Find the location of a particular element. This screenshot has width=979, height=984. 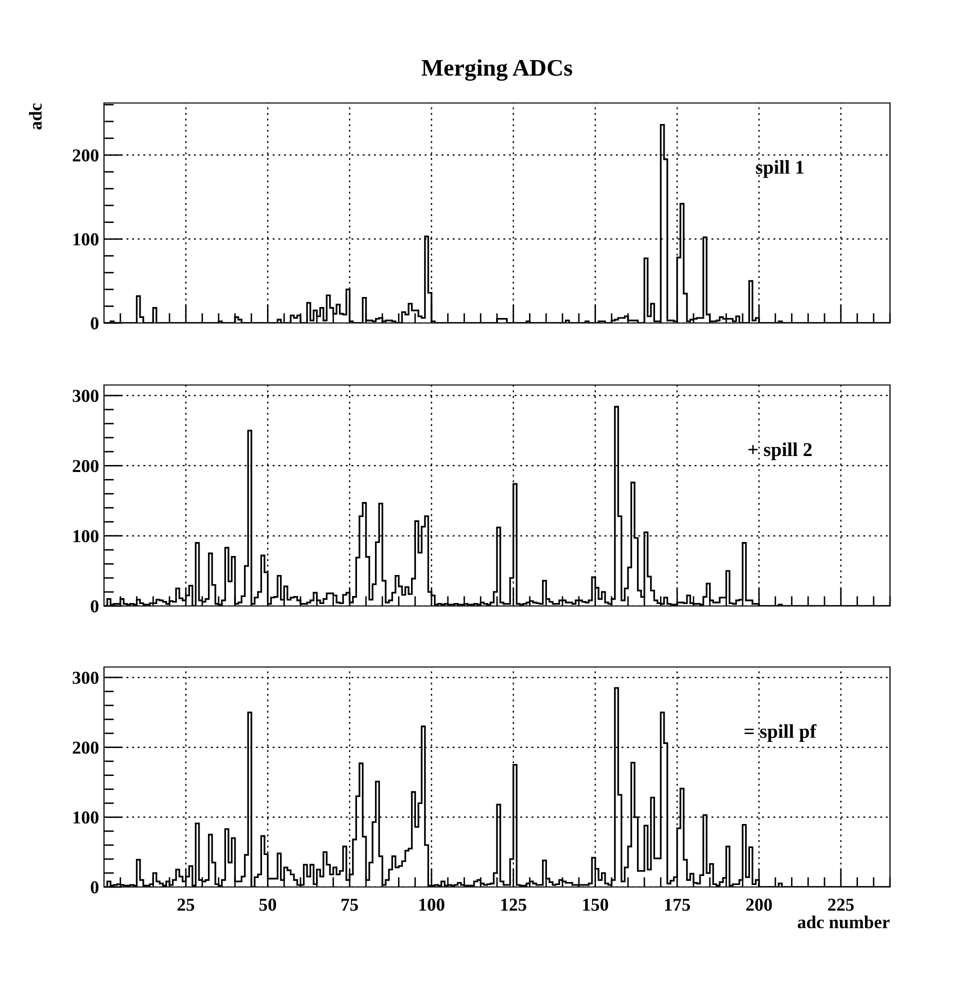

x-tick-label: 125 is located at coordinates (513, 904).